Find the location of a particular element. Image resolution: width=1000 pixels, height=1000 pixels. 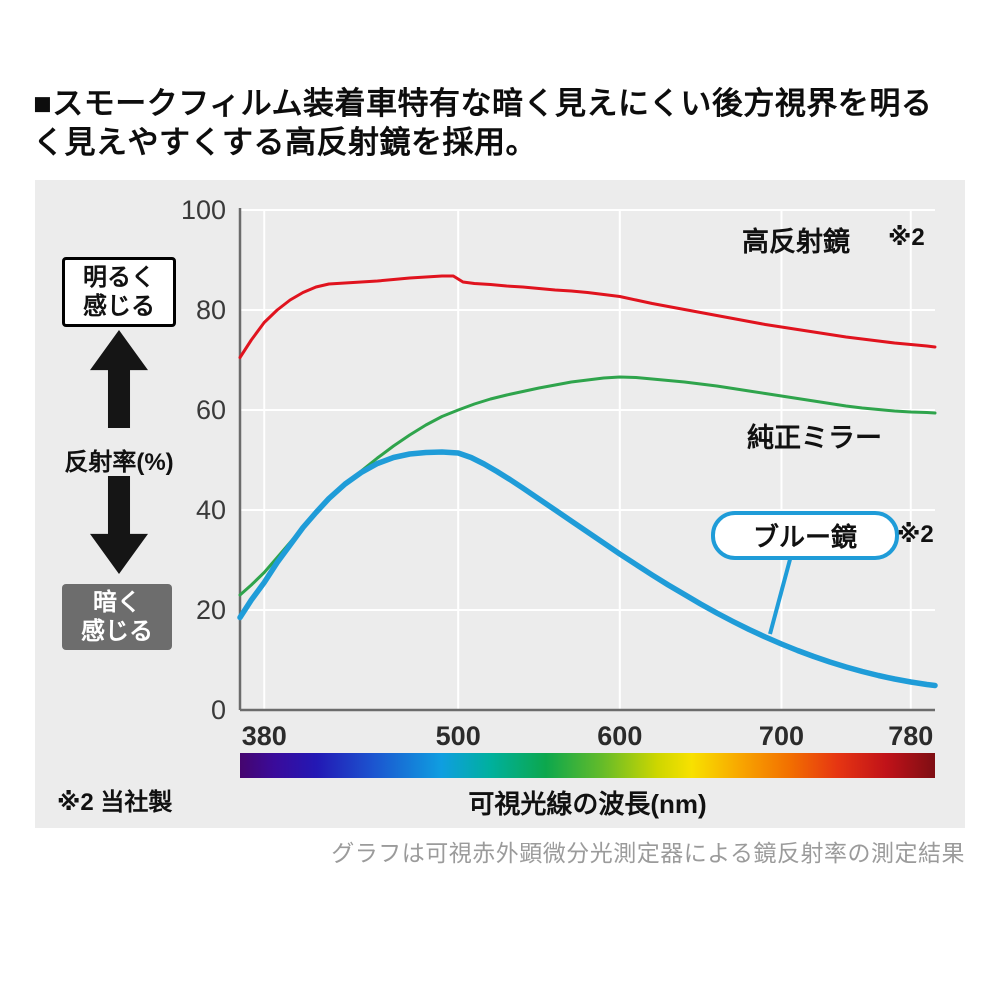

blue-callout-line is located at coordinates (781, 593).